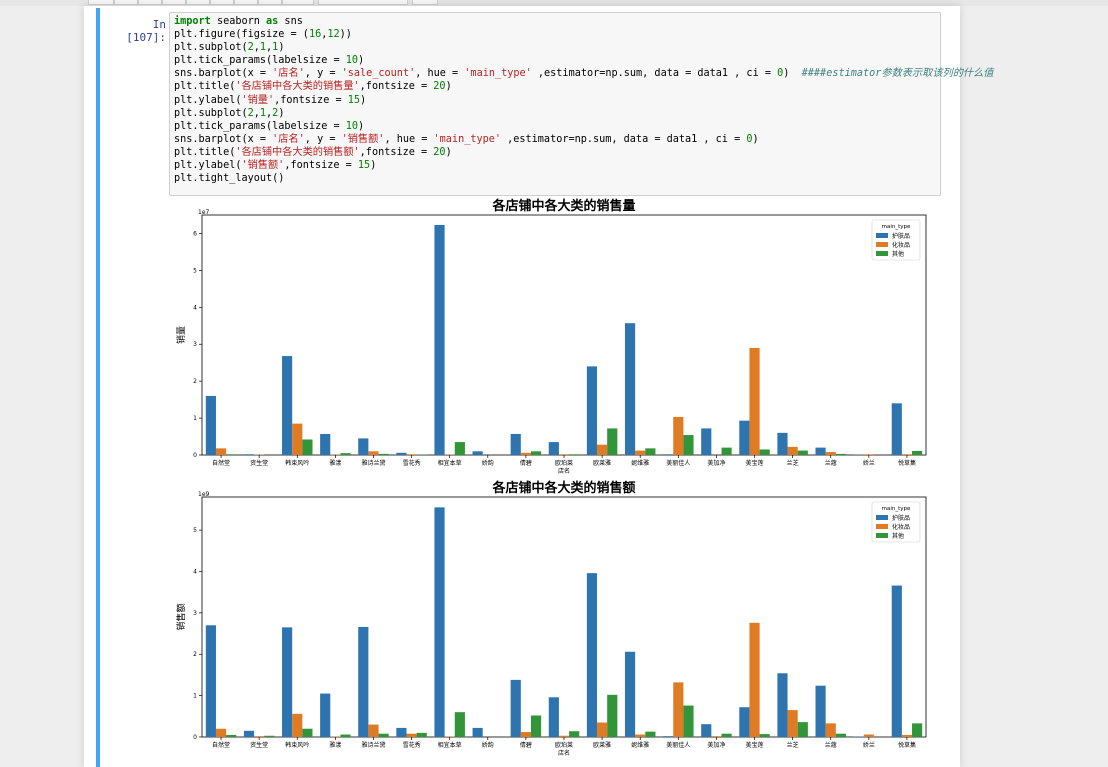  Describe the element at coordinates (263, 48) in the screenshot. I see `code-token: 1` at that location.